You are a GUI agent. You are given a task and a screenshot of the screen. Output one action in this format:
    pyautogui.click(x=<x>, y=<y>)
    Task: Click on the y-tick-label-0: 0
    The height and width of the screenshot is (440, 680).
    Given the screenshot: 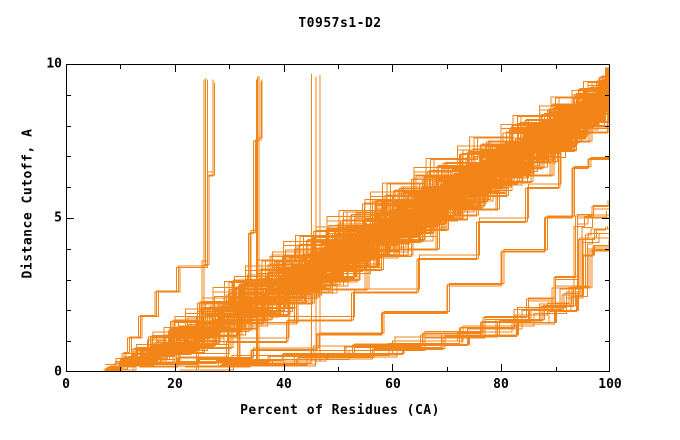 What is the action you would take?
    pyautogui.click(x=58, y=372)
    